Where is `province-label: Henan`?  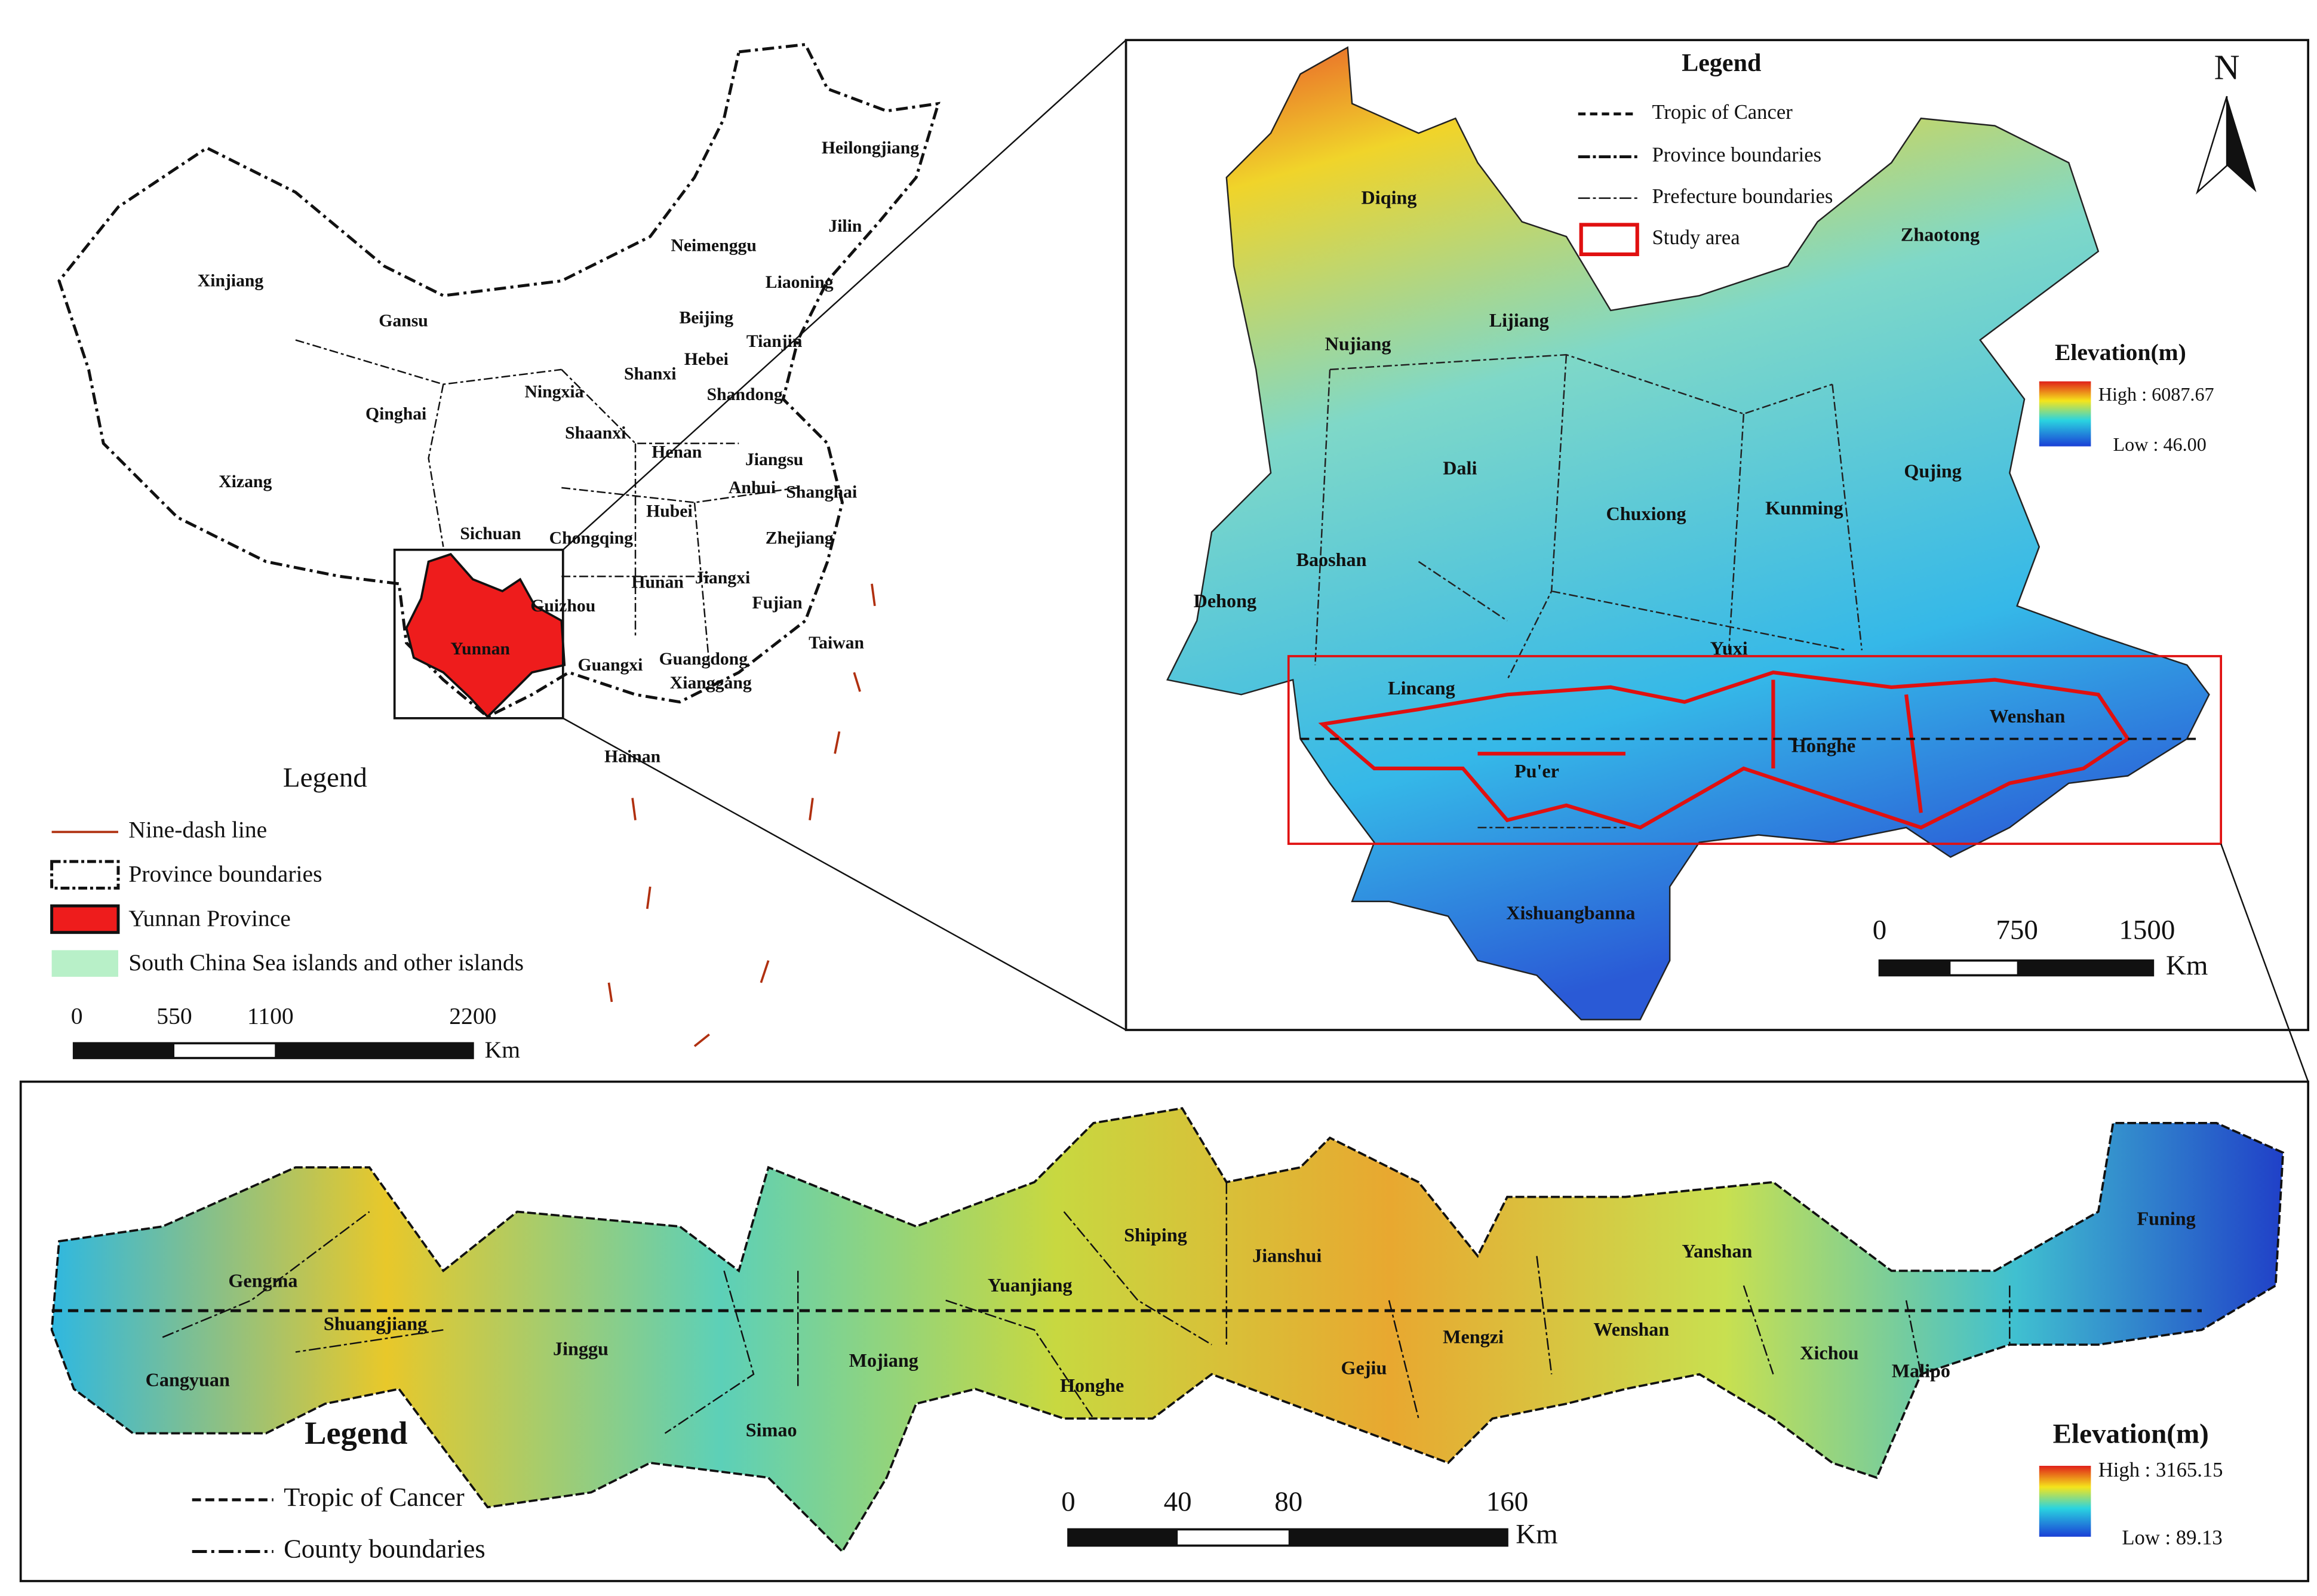 province-label: Henan is located at coordinates (677, 452).